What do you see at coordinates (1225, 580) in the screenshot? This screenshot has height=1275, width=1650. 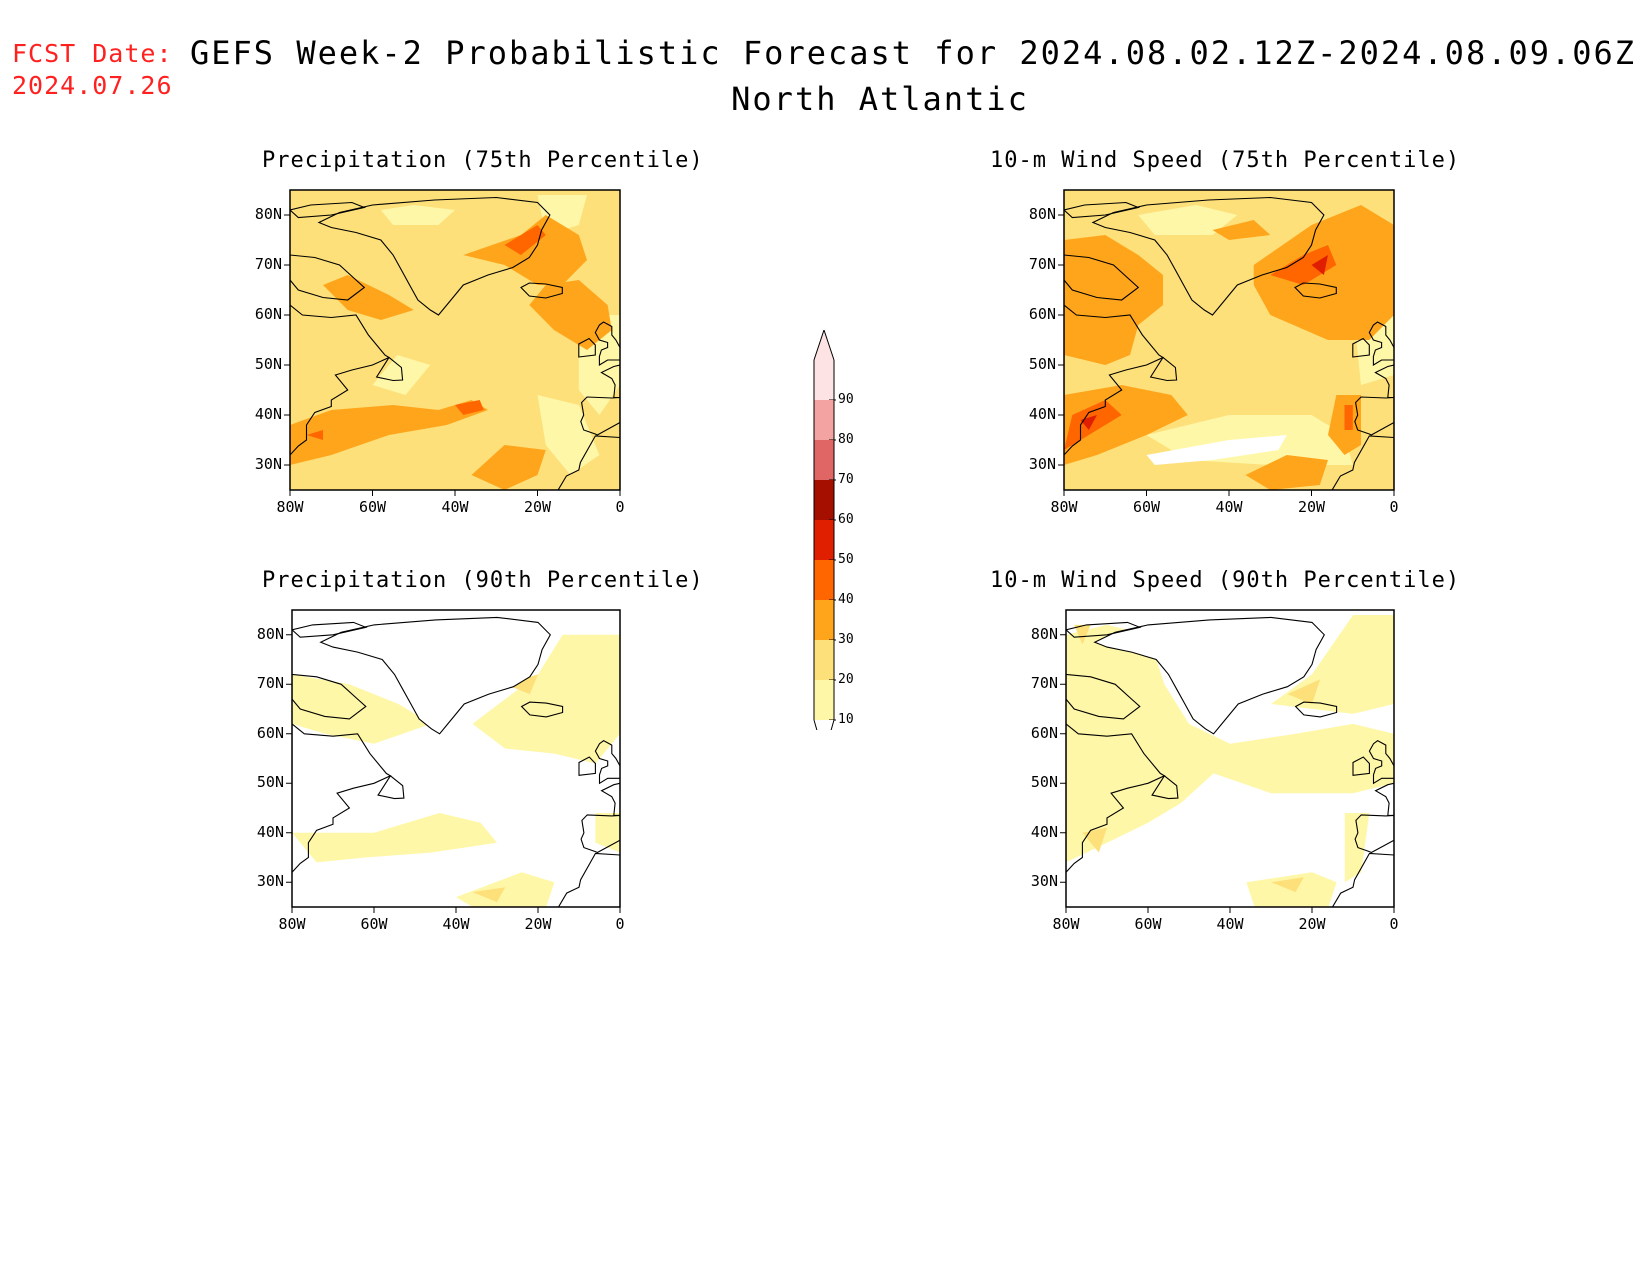 I see `panel-title-wind-90: 10-m Wind Speed (90th Percentile)` at bounding box center [1225, 580].